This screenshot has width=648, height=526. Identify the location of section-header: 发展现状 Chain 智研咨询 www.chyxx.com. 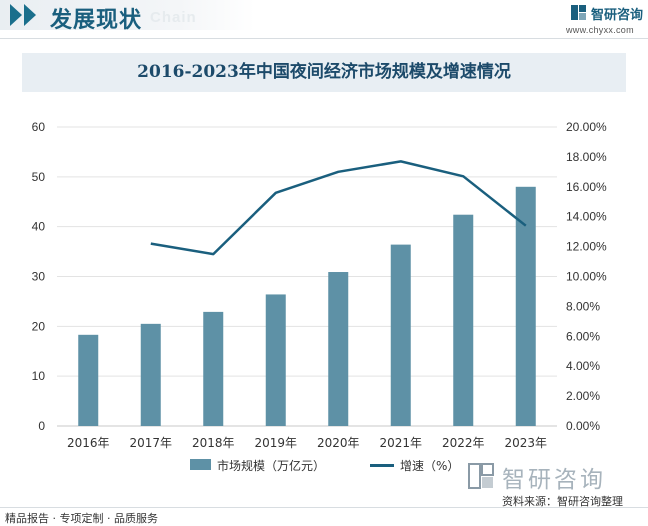
(324, 17).